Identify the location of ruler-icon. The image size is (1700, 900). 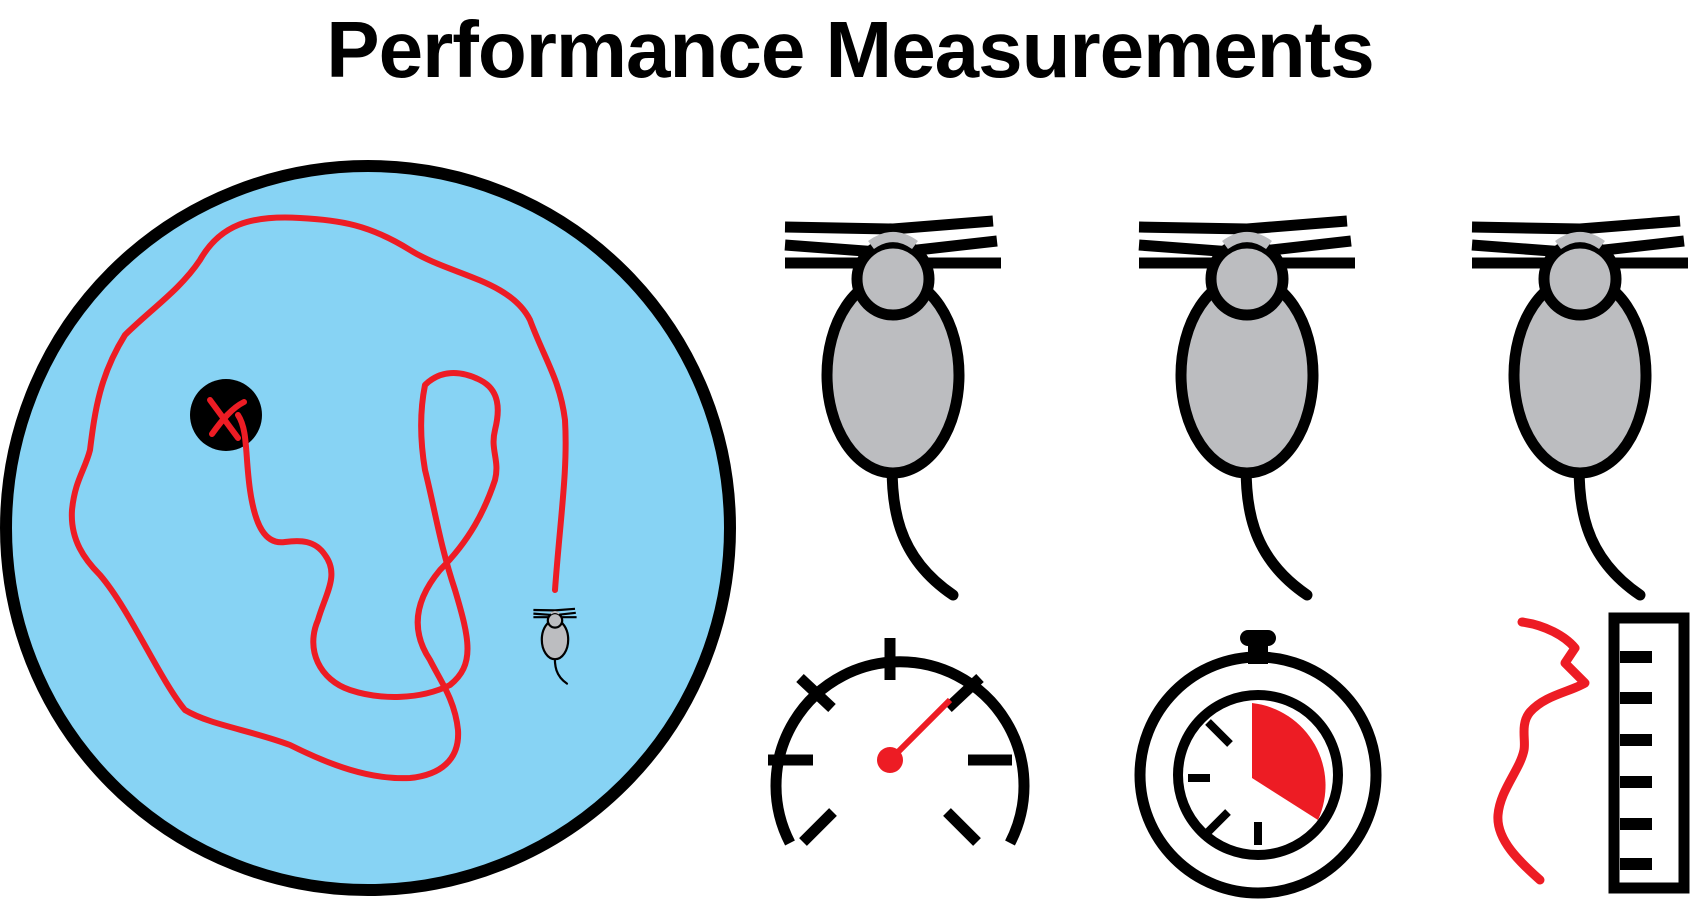
(1649, 753).